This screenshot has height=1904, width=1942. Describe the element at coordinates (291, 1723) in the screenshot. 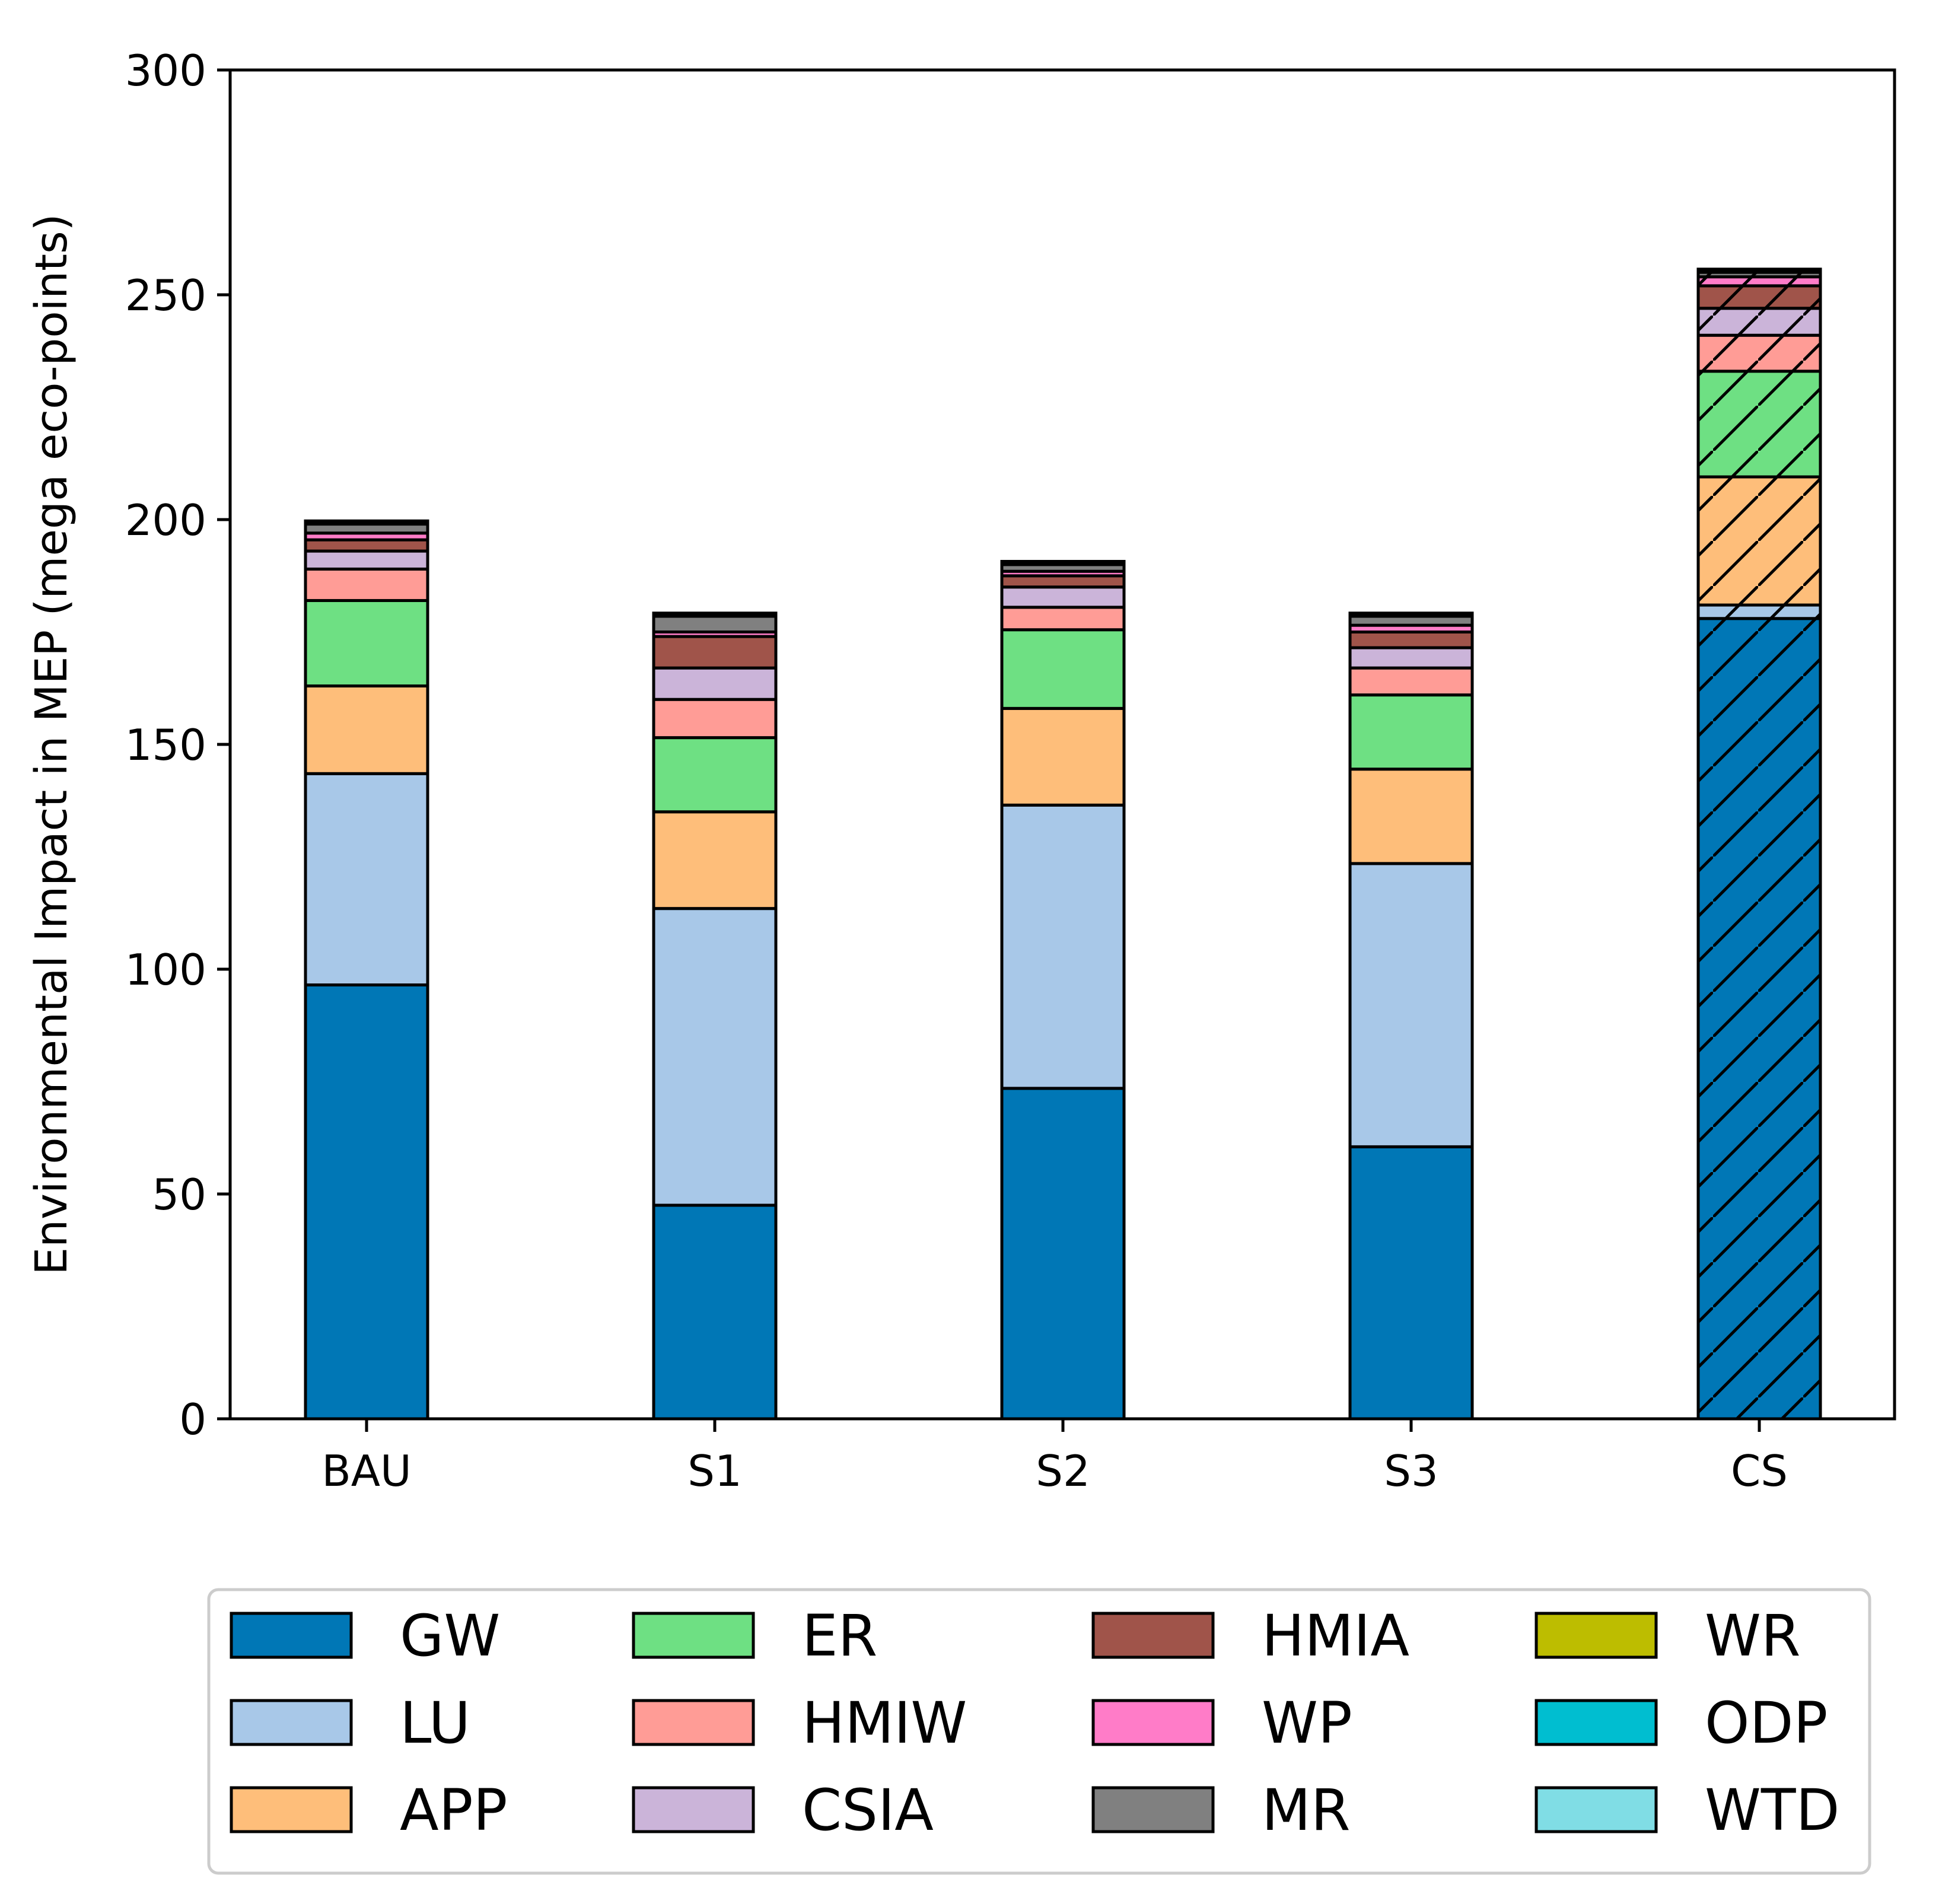

I see `legend-swatch-lu` at that location.